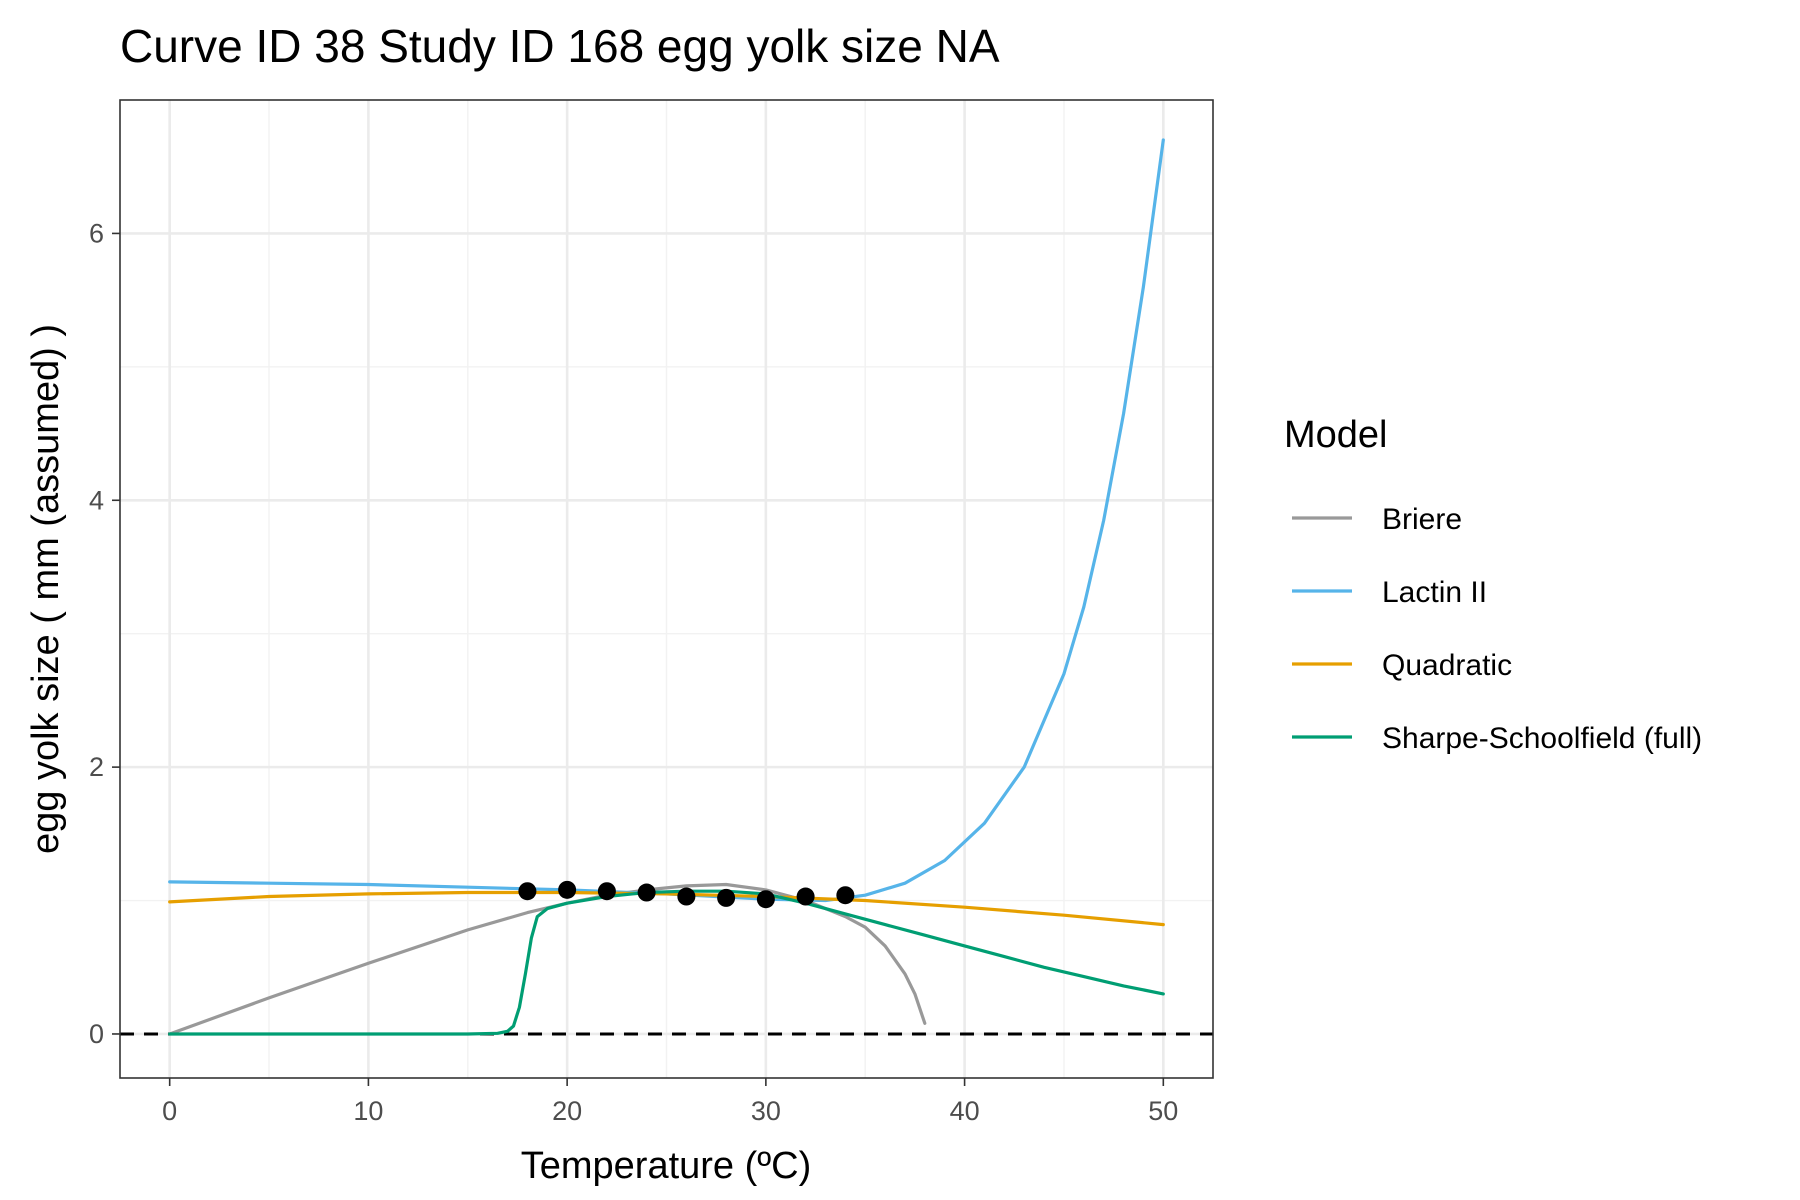 This screenshot has height=1200, width=1800. I want to click on x-tick-label: 40, so click(965, 1111).